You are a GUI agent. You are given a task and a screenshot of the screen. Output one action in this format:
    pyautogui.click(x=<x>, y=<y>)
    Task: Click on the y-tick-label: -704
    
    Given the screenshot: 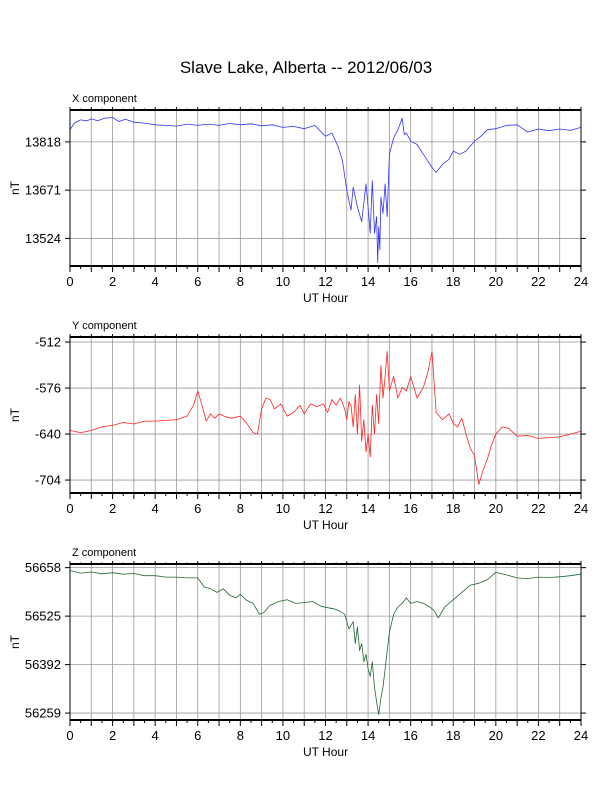 What is the action you would take?
    pyautogui.click(x=48, y=480)
    